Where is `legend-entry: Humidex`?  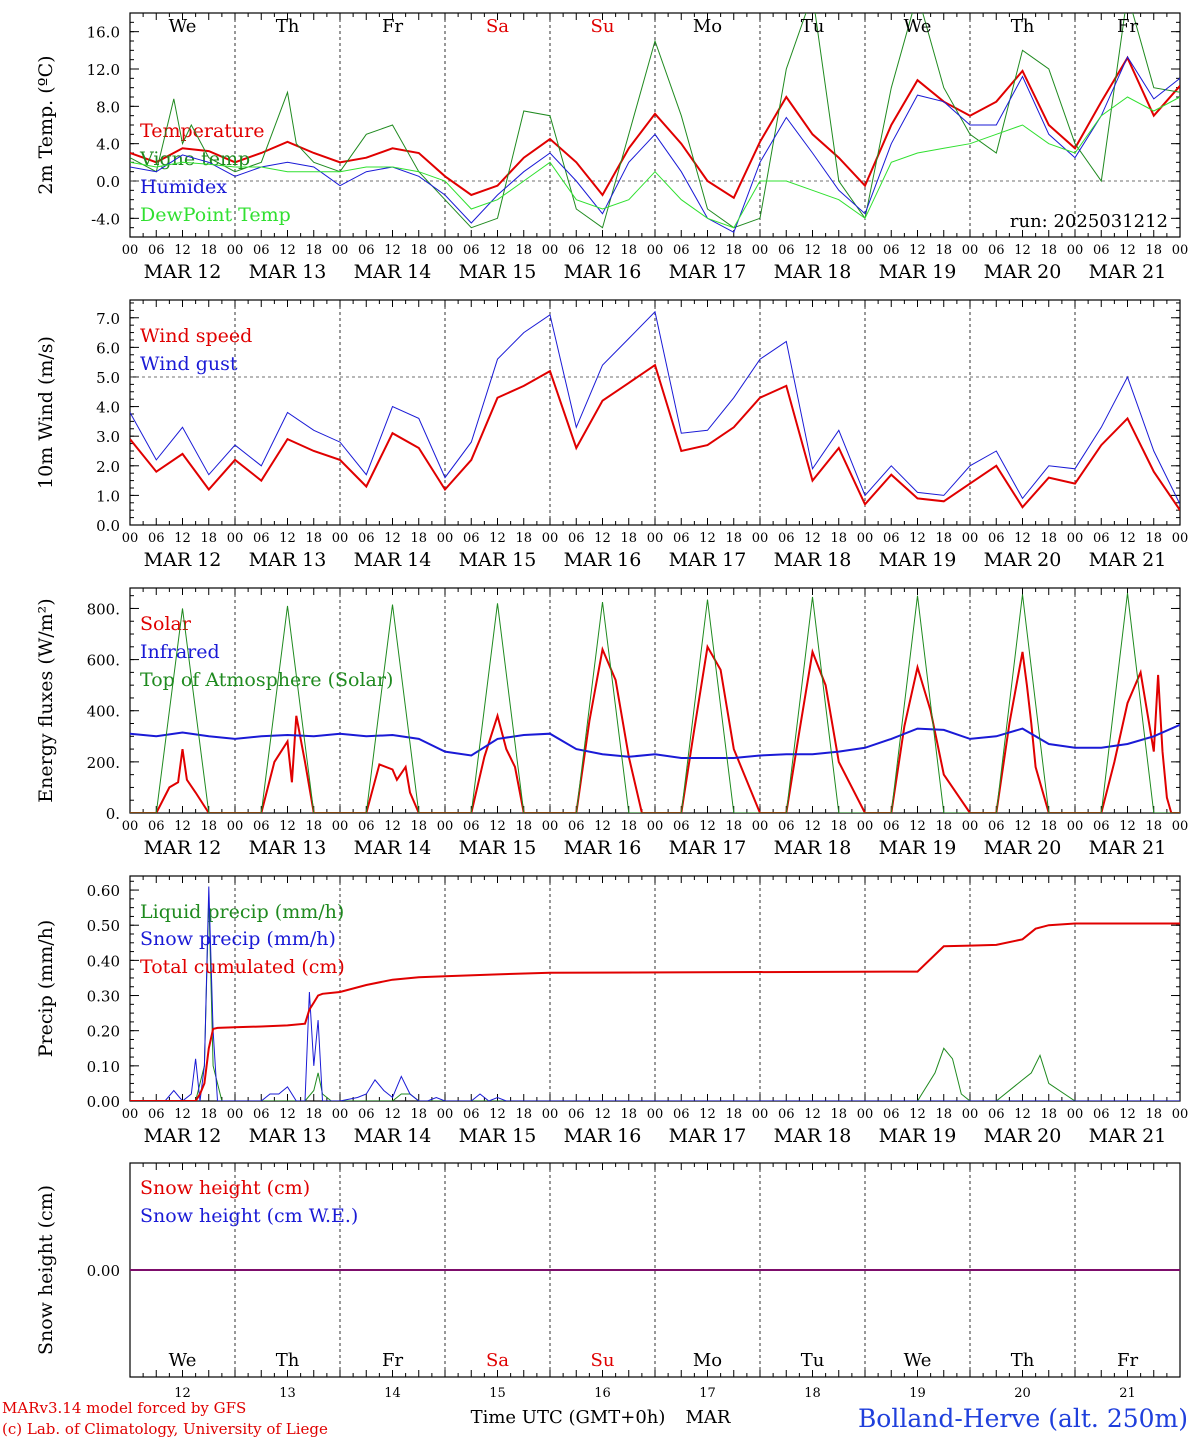 legend-entry: Humidex is located at coordinates (183, 187).